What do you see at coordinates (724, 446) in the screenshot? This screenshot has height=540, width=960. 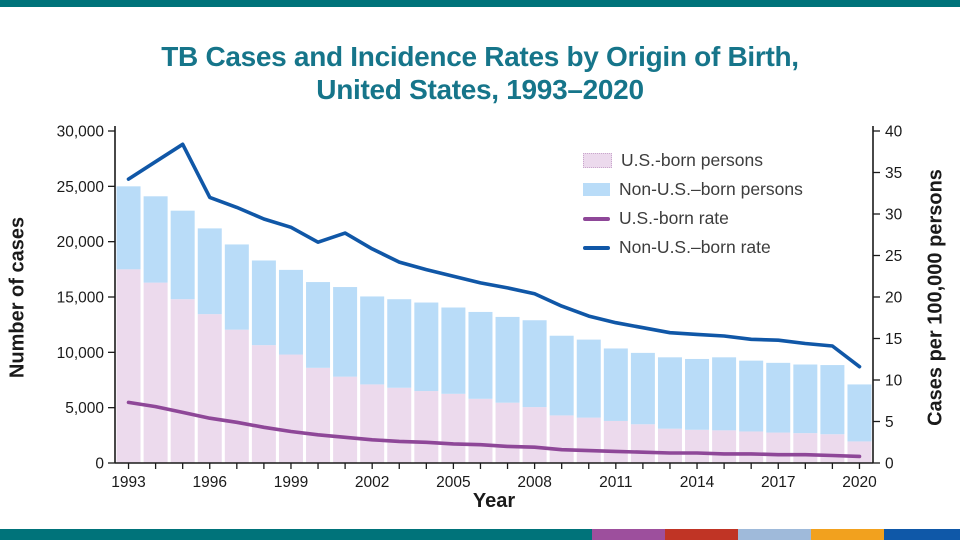 I see `bar-us-born-2015` at bounding box center [724, 446].